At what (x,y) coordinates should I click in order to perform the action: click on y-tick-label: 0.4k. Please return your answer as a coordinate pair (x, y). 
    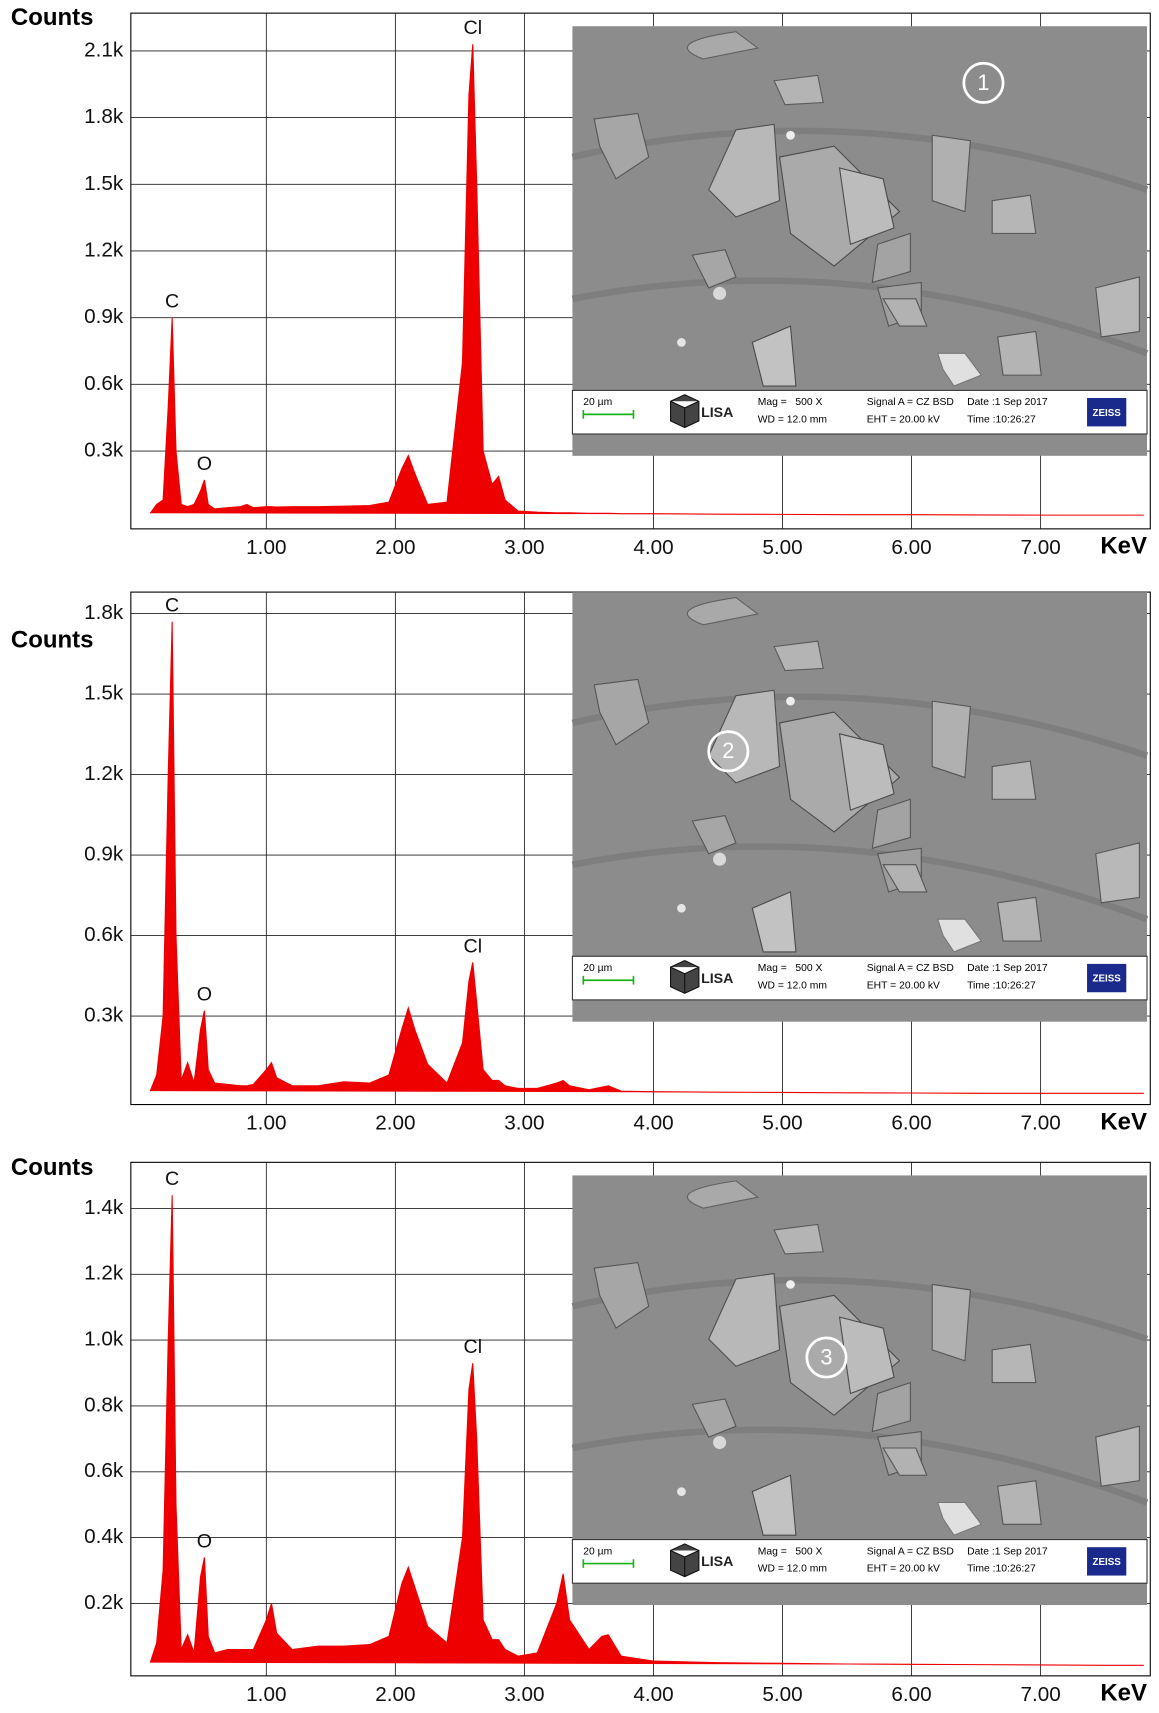
    Looking at the image, I should click on (104, 1536).